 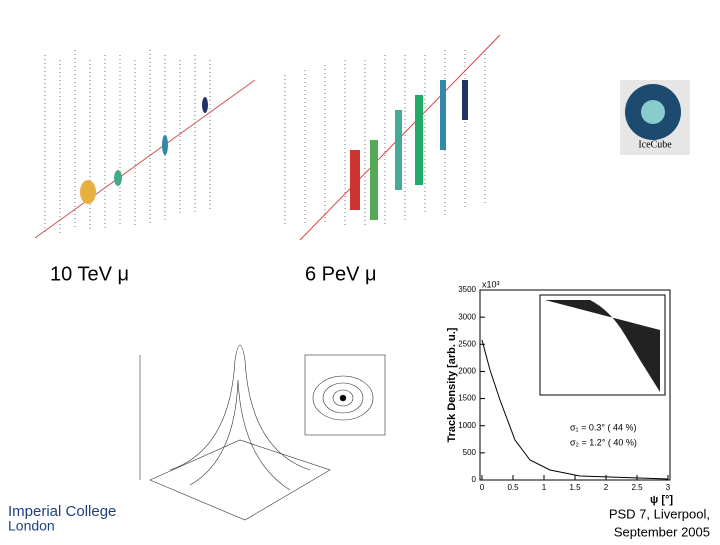 I want to click on y-tick-label: 2000, so click(x=467, y=371).